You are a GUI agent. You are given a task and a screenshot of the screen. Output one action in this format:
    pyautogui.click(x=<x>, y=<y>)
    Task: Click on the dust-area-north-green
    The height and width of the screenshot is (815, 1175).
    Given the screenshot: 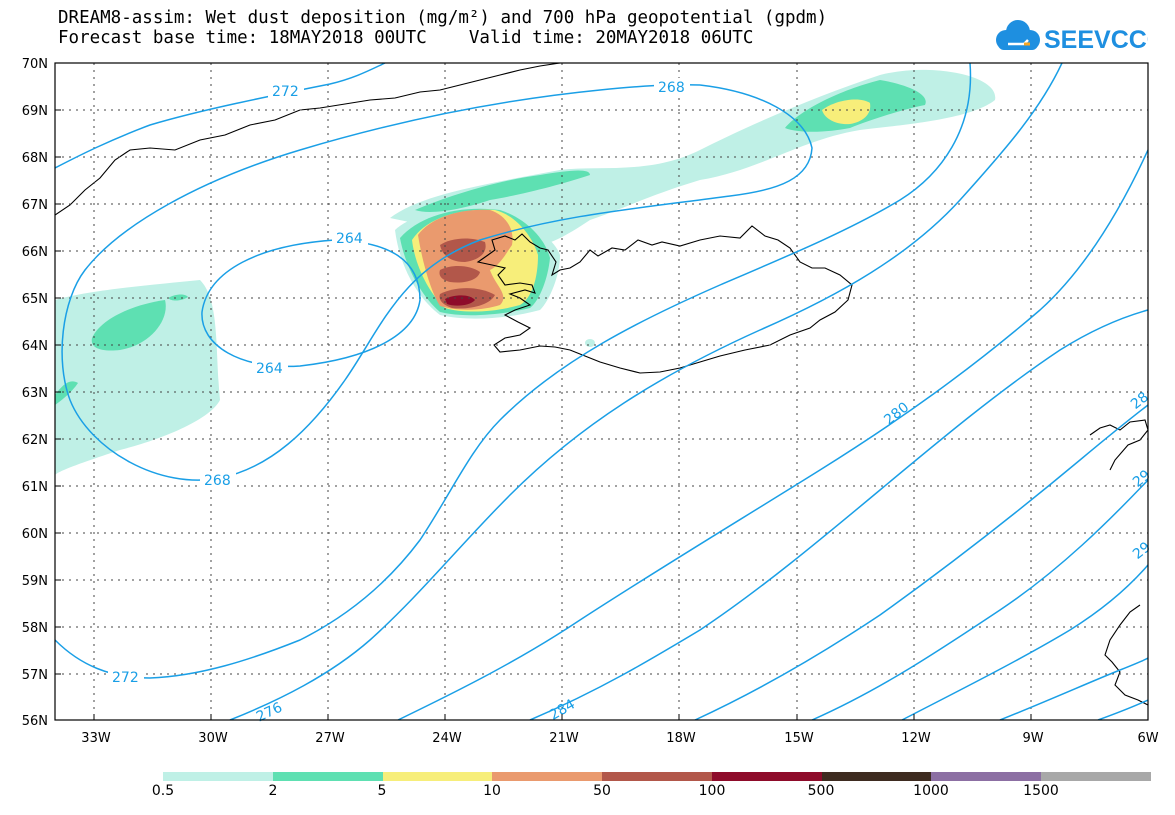 What is the action you would take?
    pyautogui.click(x=502, y=191)
    